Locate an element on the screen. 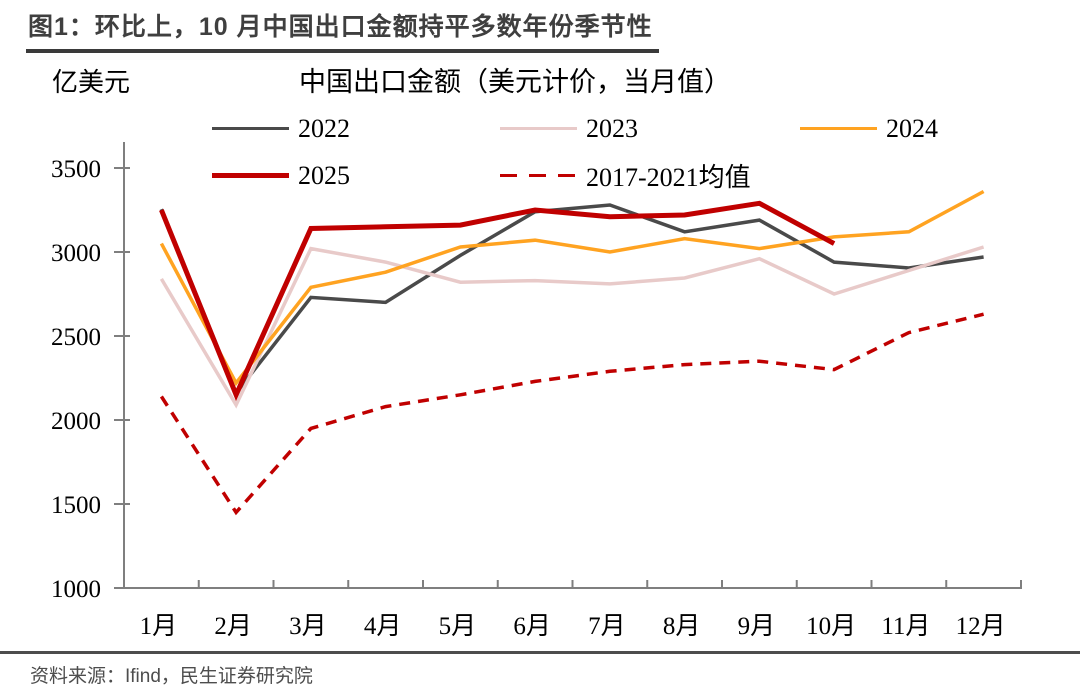 The width and height of the screenshot is (1080, 694). chart-title: 中国出口金额（美元计价，当月值） is located at coordinates (515, 82).